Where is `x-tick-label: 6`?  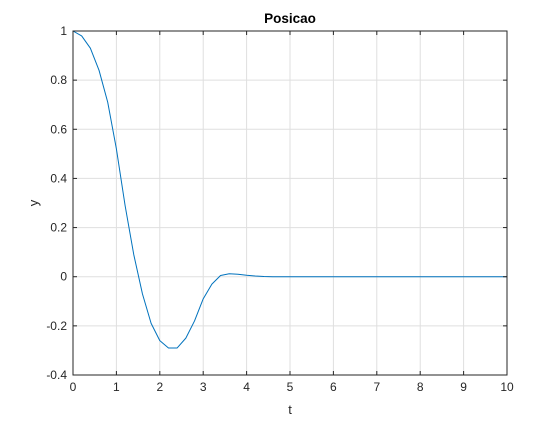 x-tick-label: 6 is located at coordinates (333, 387).